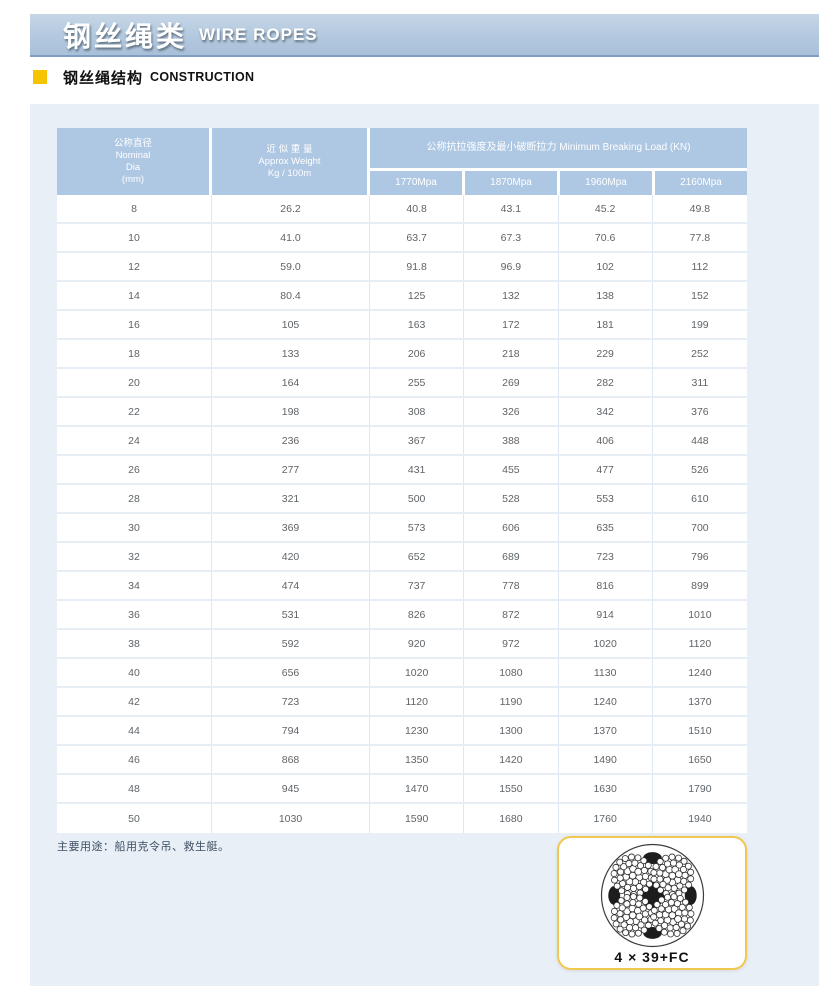  I want to click on cell-weight: 369, so click(291, 527).